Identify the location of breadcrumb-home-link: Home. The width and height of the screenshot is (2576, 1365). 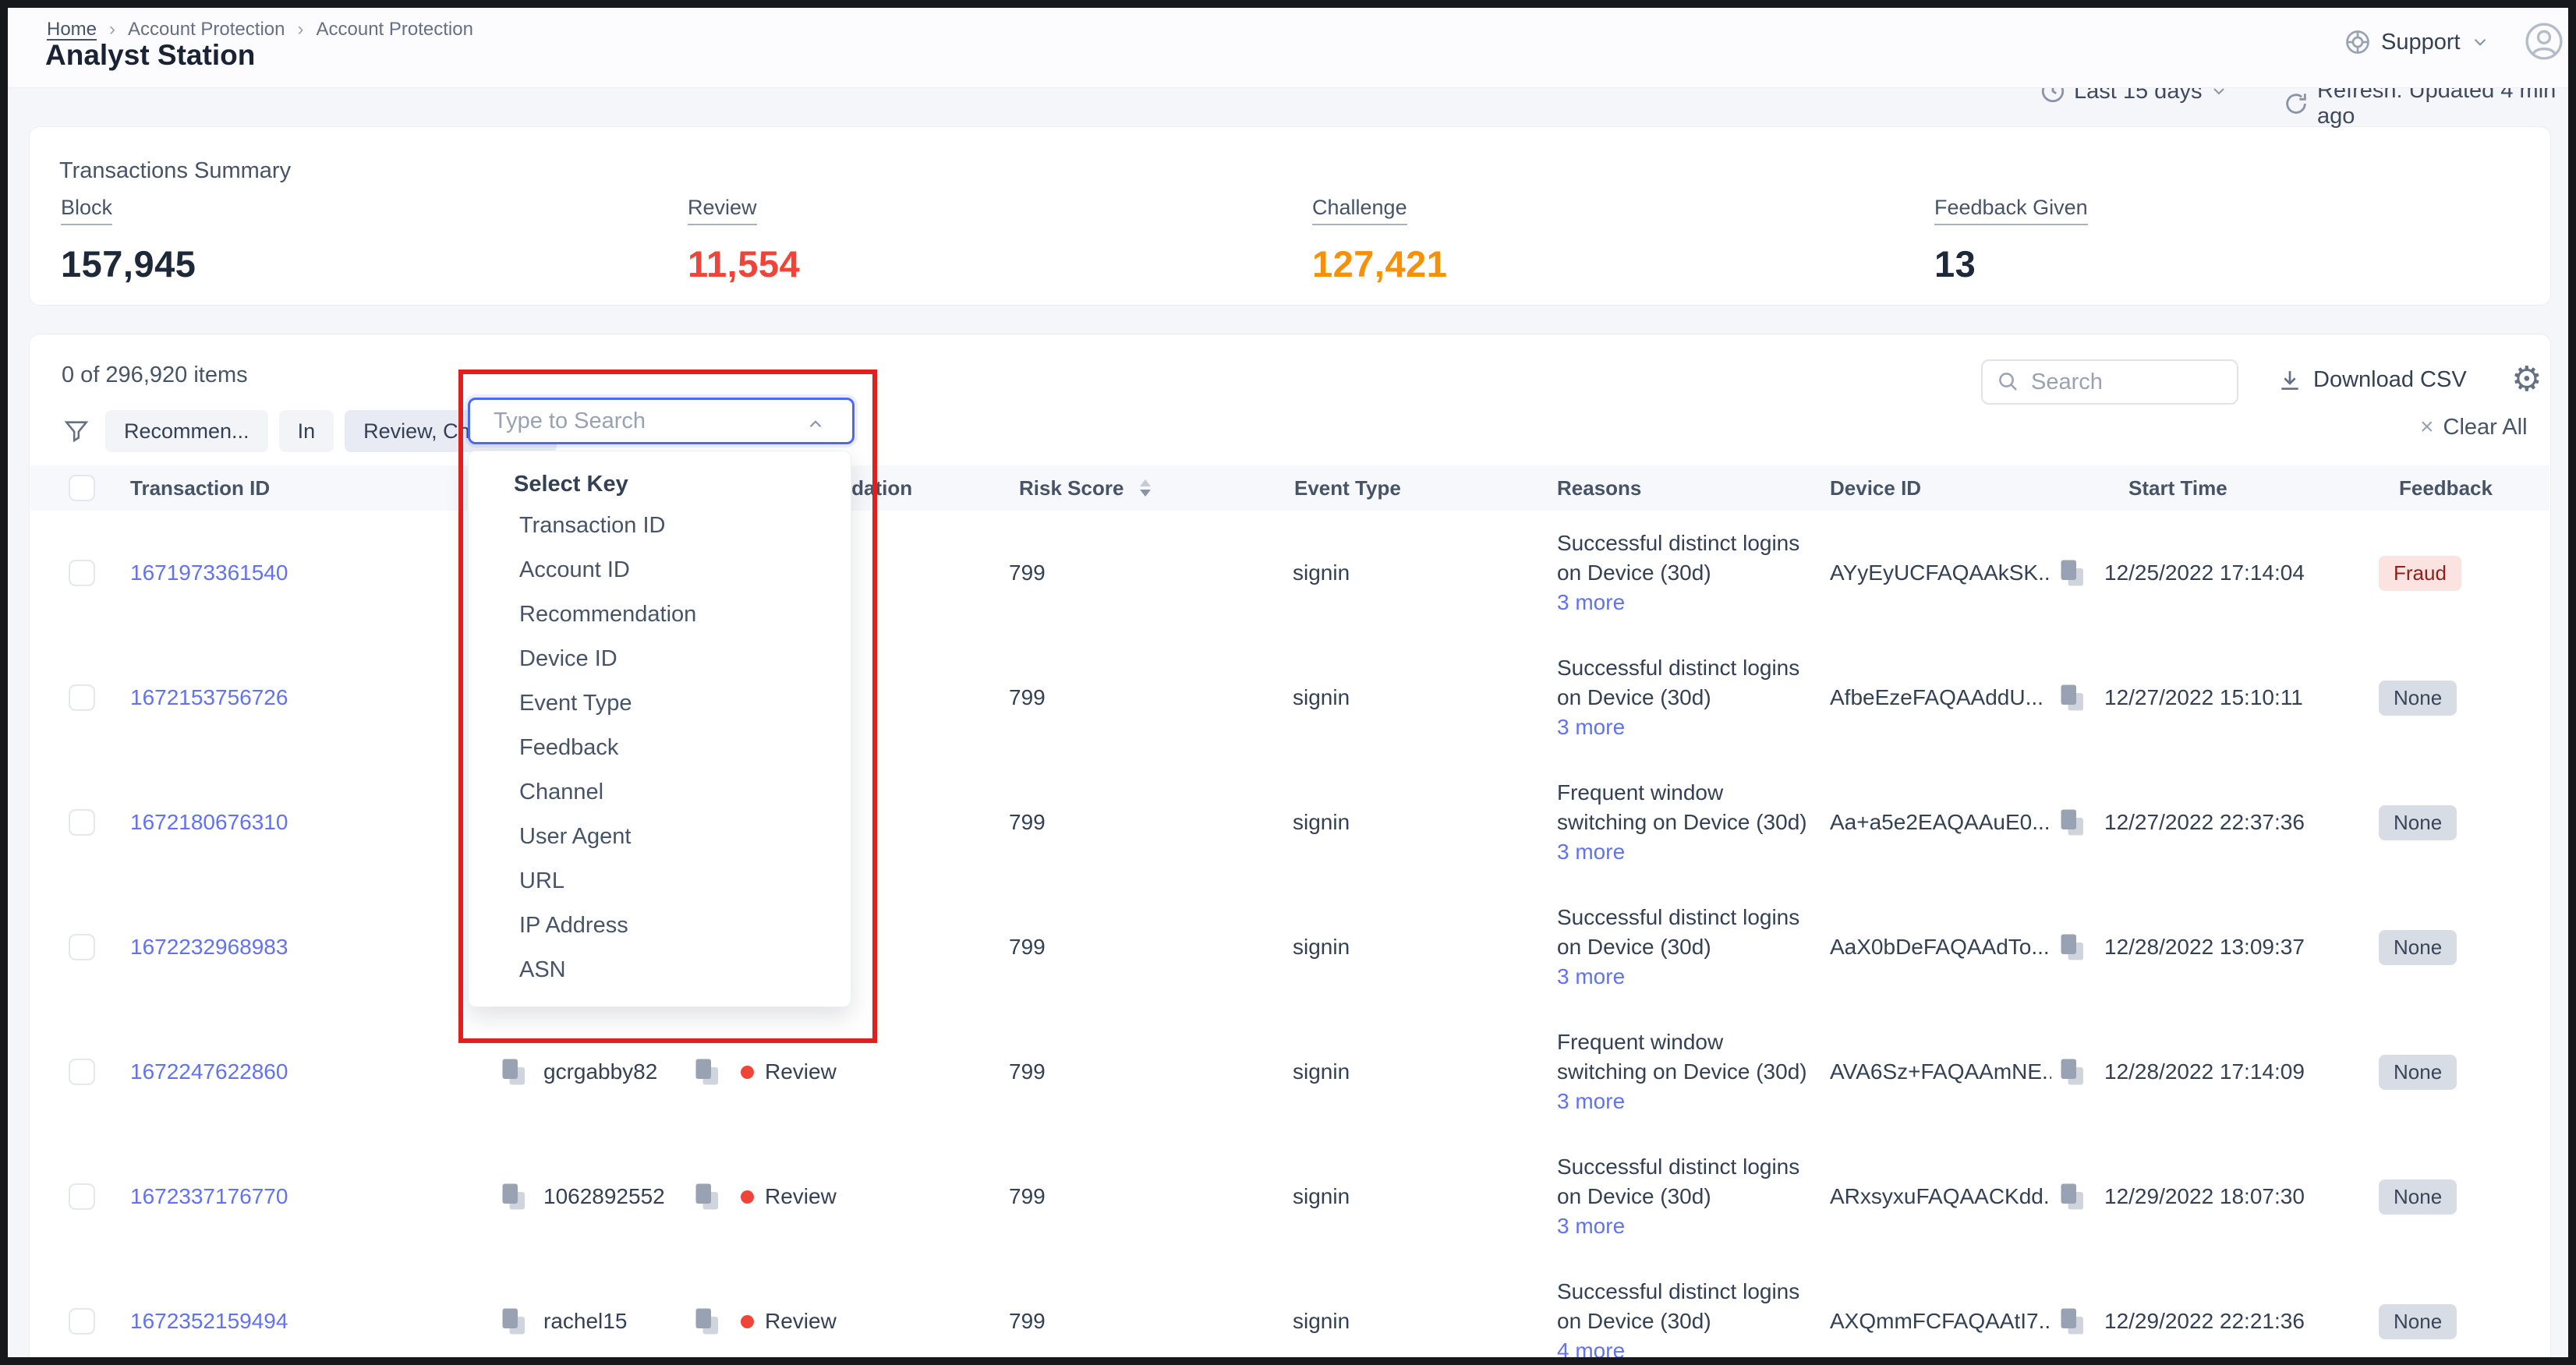
(72, 29).